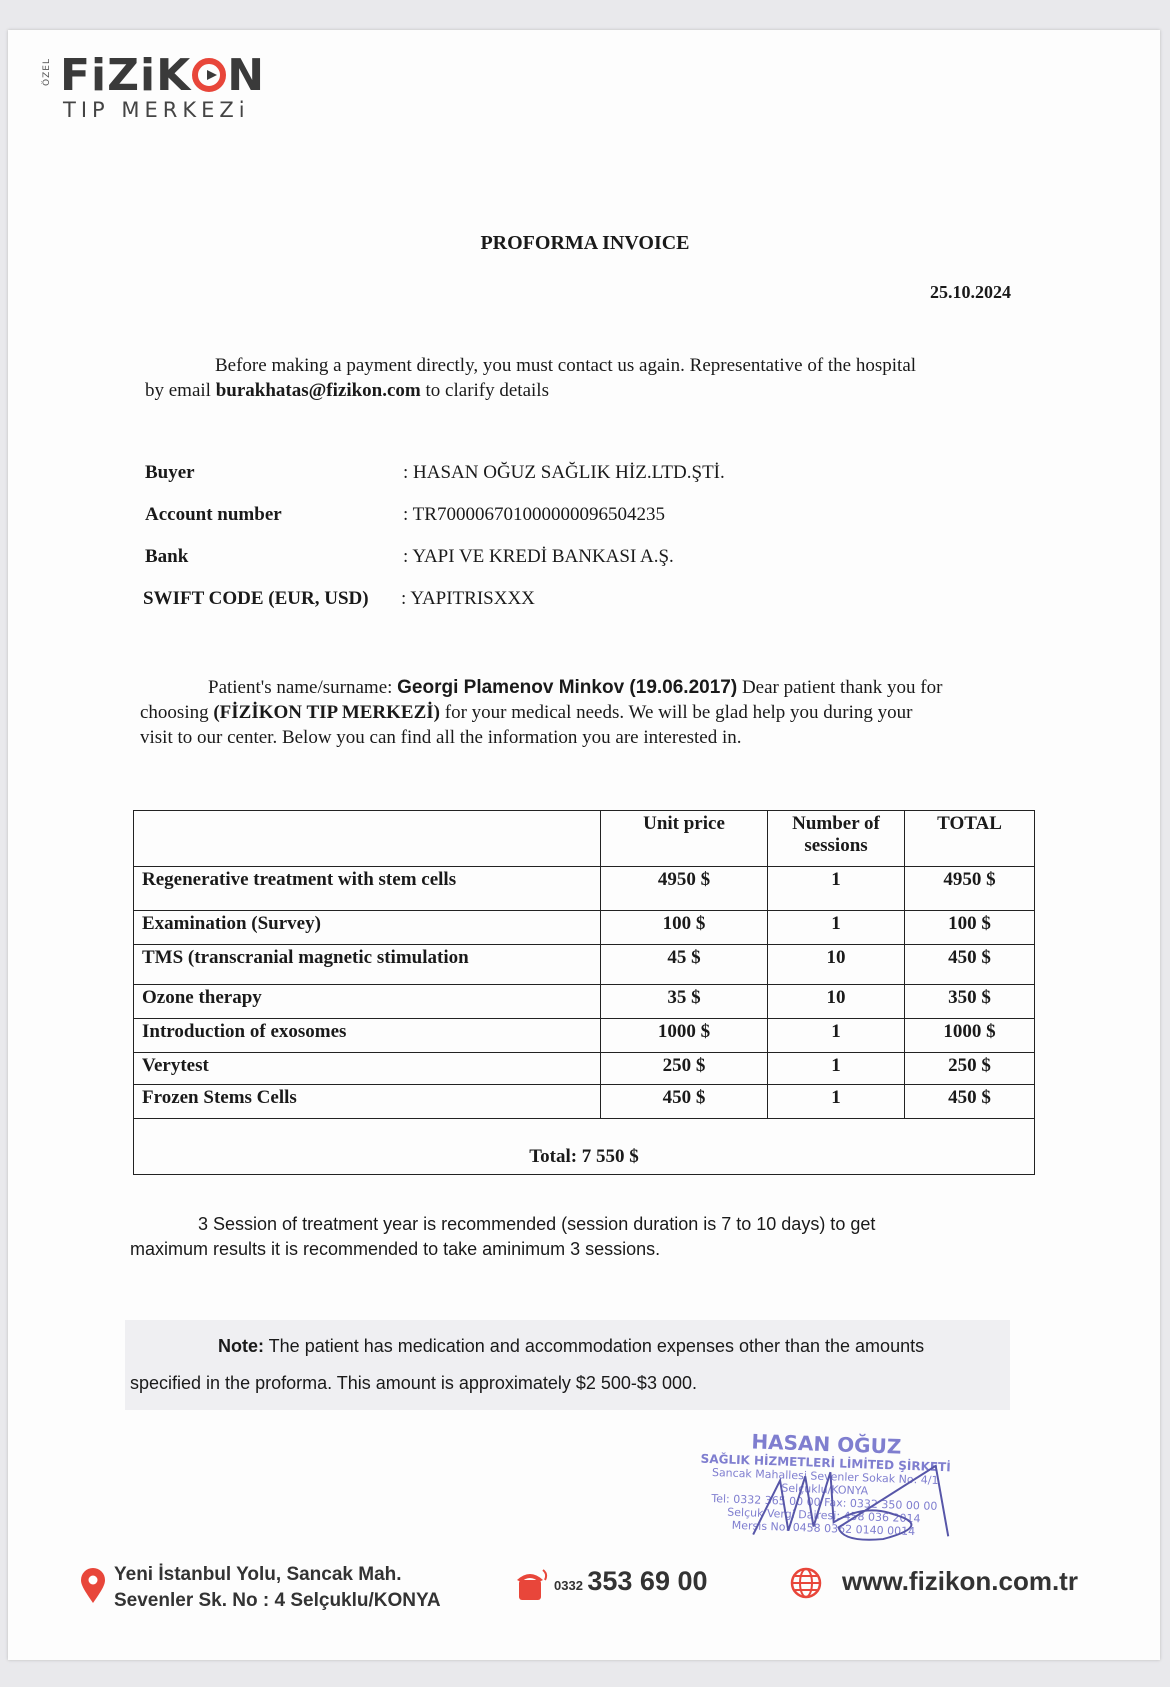 The image size is (1170, 1687). I want to click on row-total: 1000 $, so click(969, 1035).